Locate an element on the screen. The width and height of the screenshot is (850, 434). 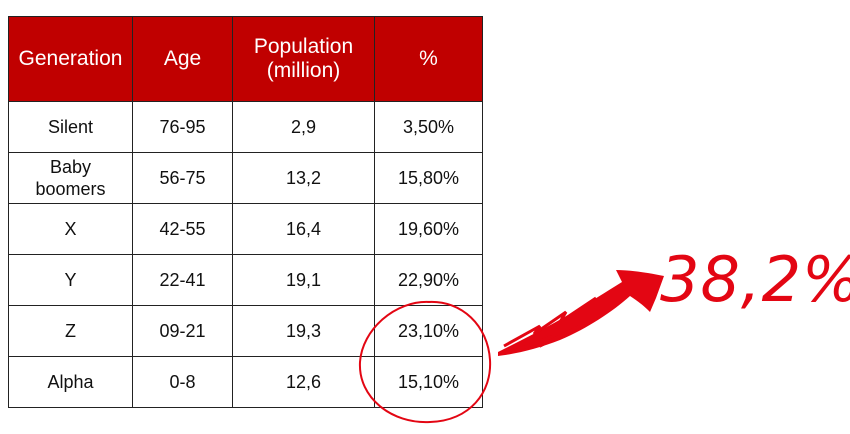
table-row: Z 09-21 19,3 23,10% is located at coordinates (245, 331).